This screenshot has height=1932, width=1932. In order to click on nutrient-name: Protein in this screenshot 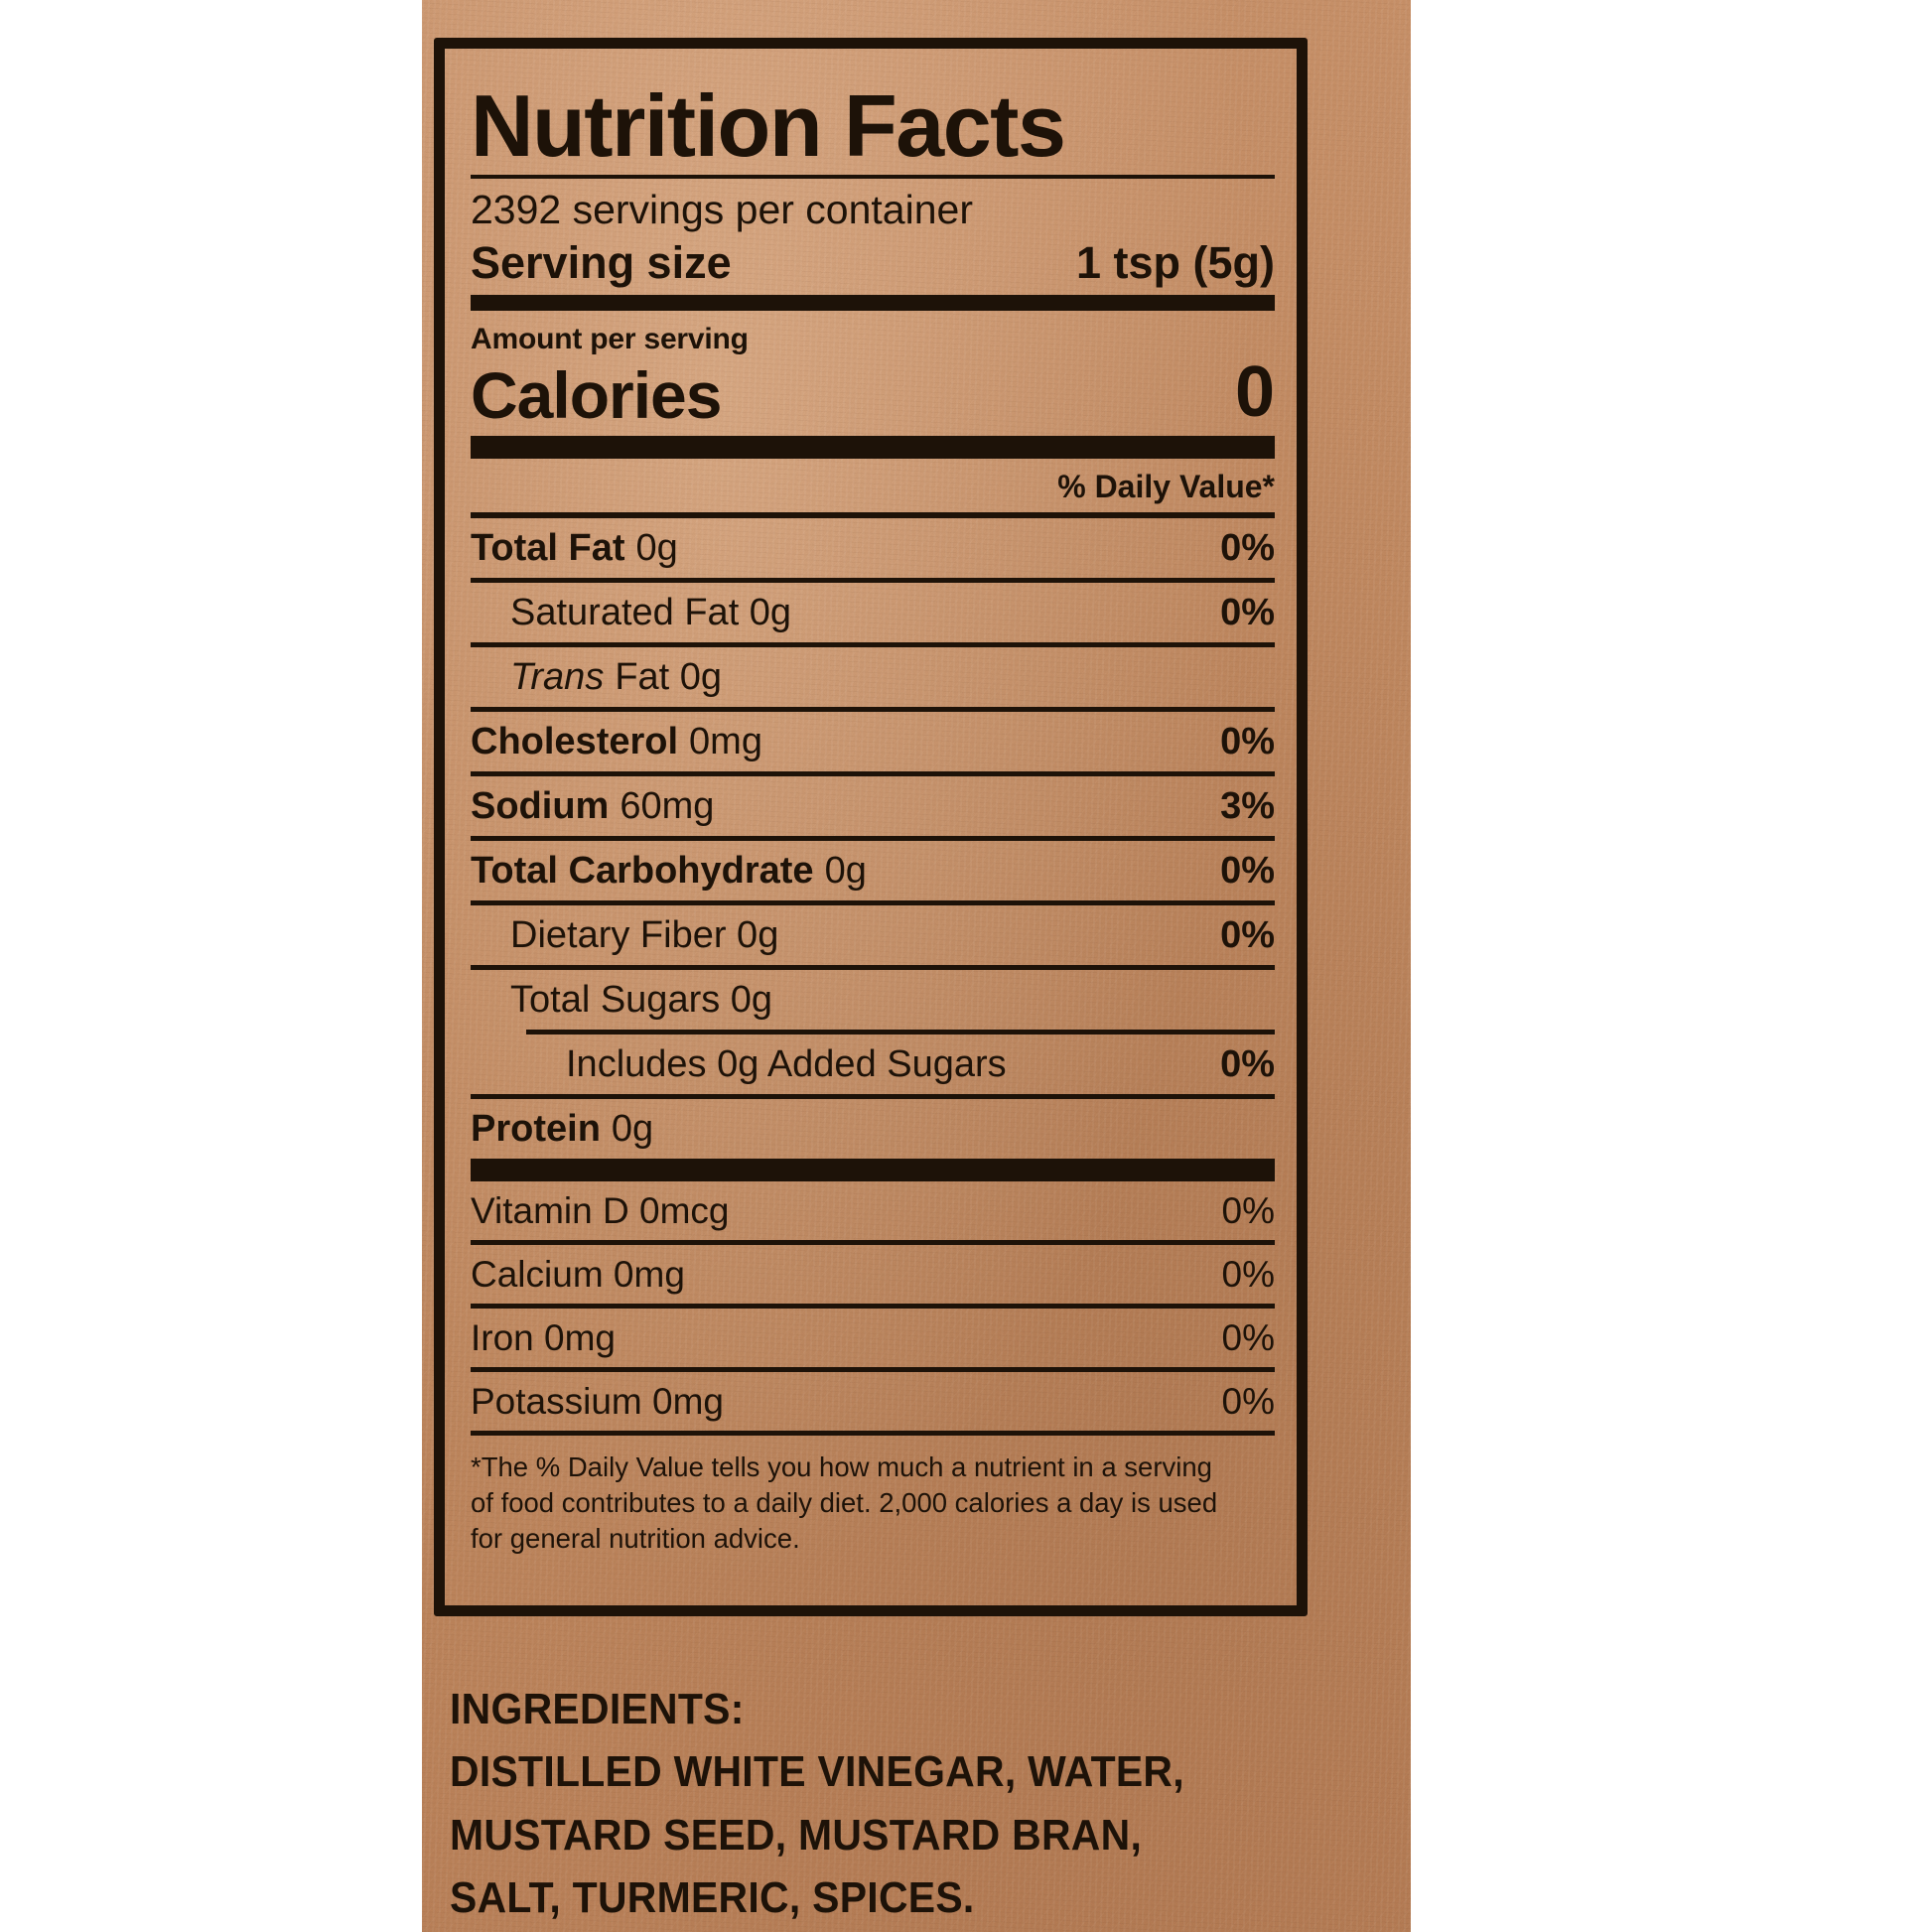, I will do `click(536, 1130)`.